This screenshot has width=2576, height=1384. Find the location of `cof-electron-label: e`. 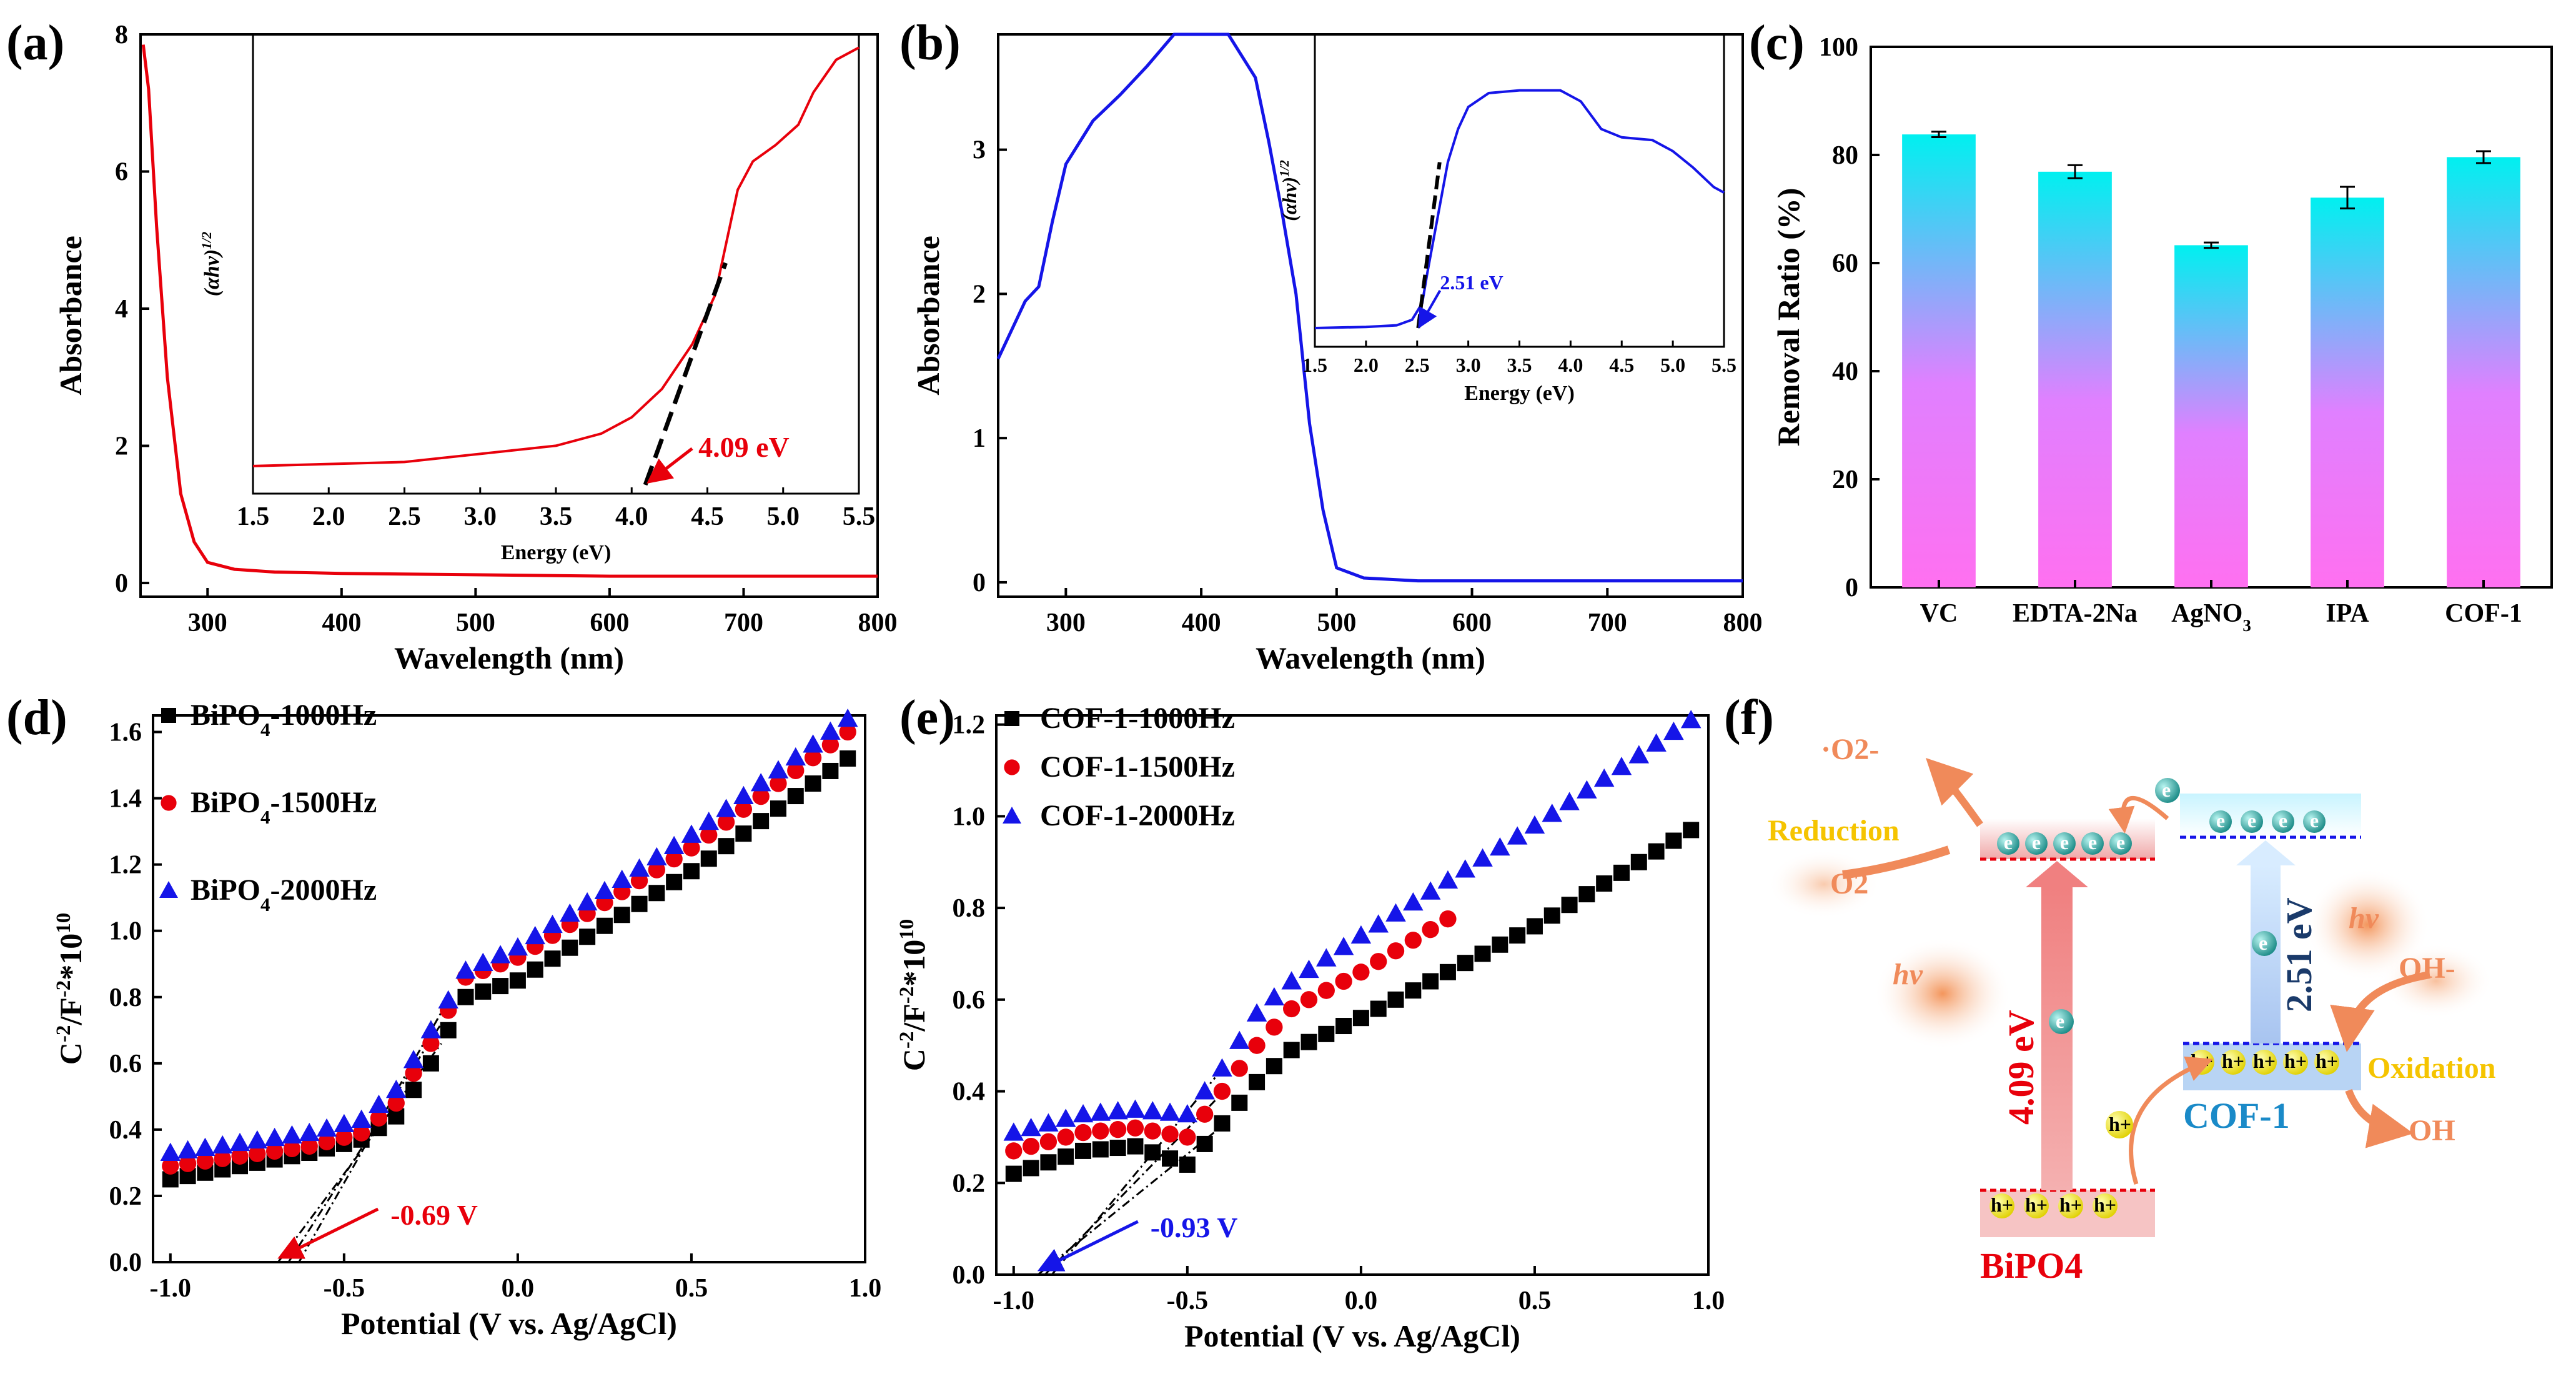

cof-electron-label: e is located at coordinates (2220, 821).